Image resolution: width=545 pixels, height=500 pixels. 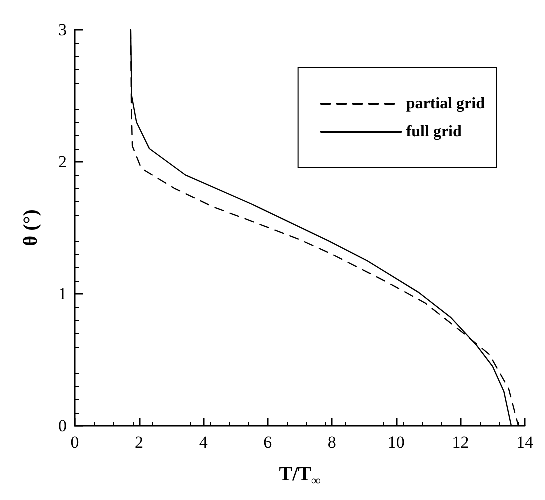 What do you see at coordinates (300, 476) in the screenshot?
I see `x-axis-title: T/T∞` at bounding box center [300, 476].